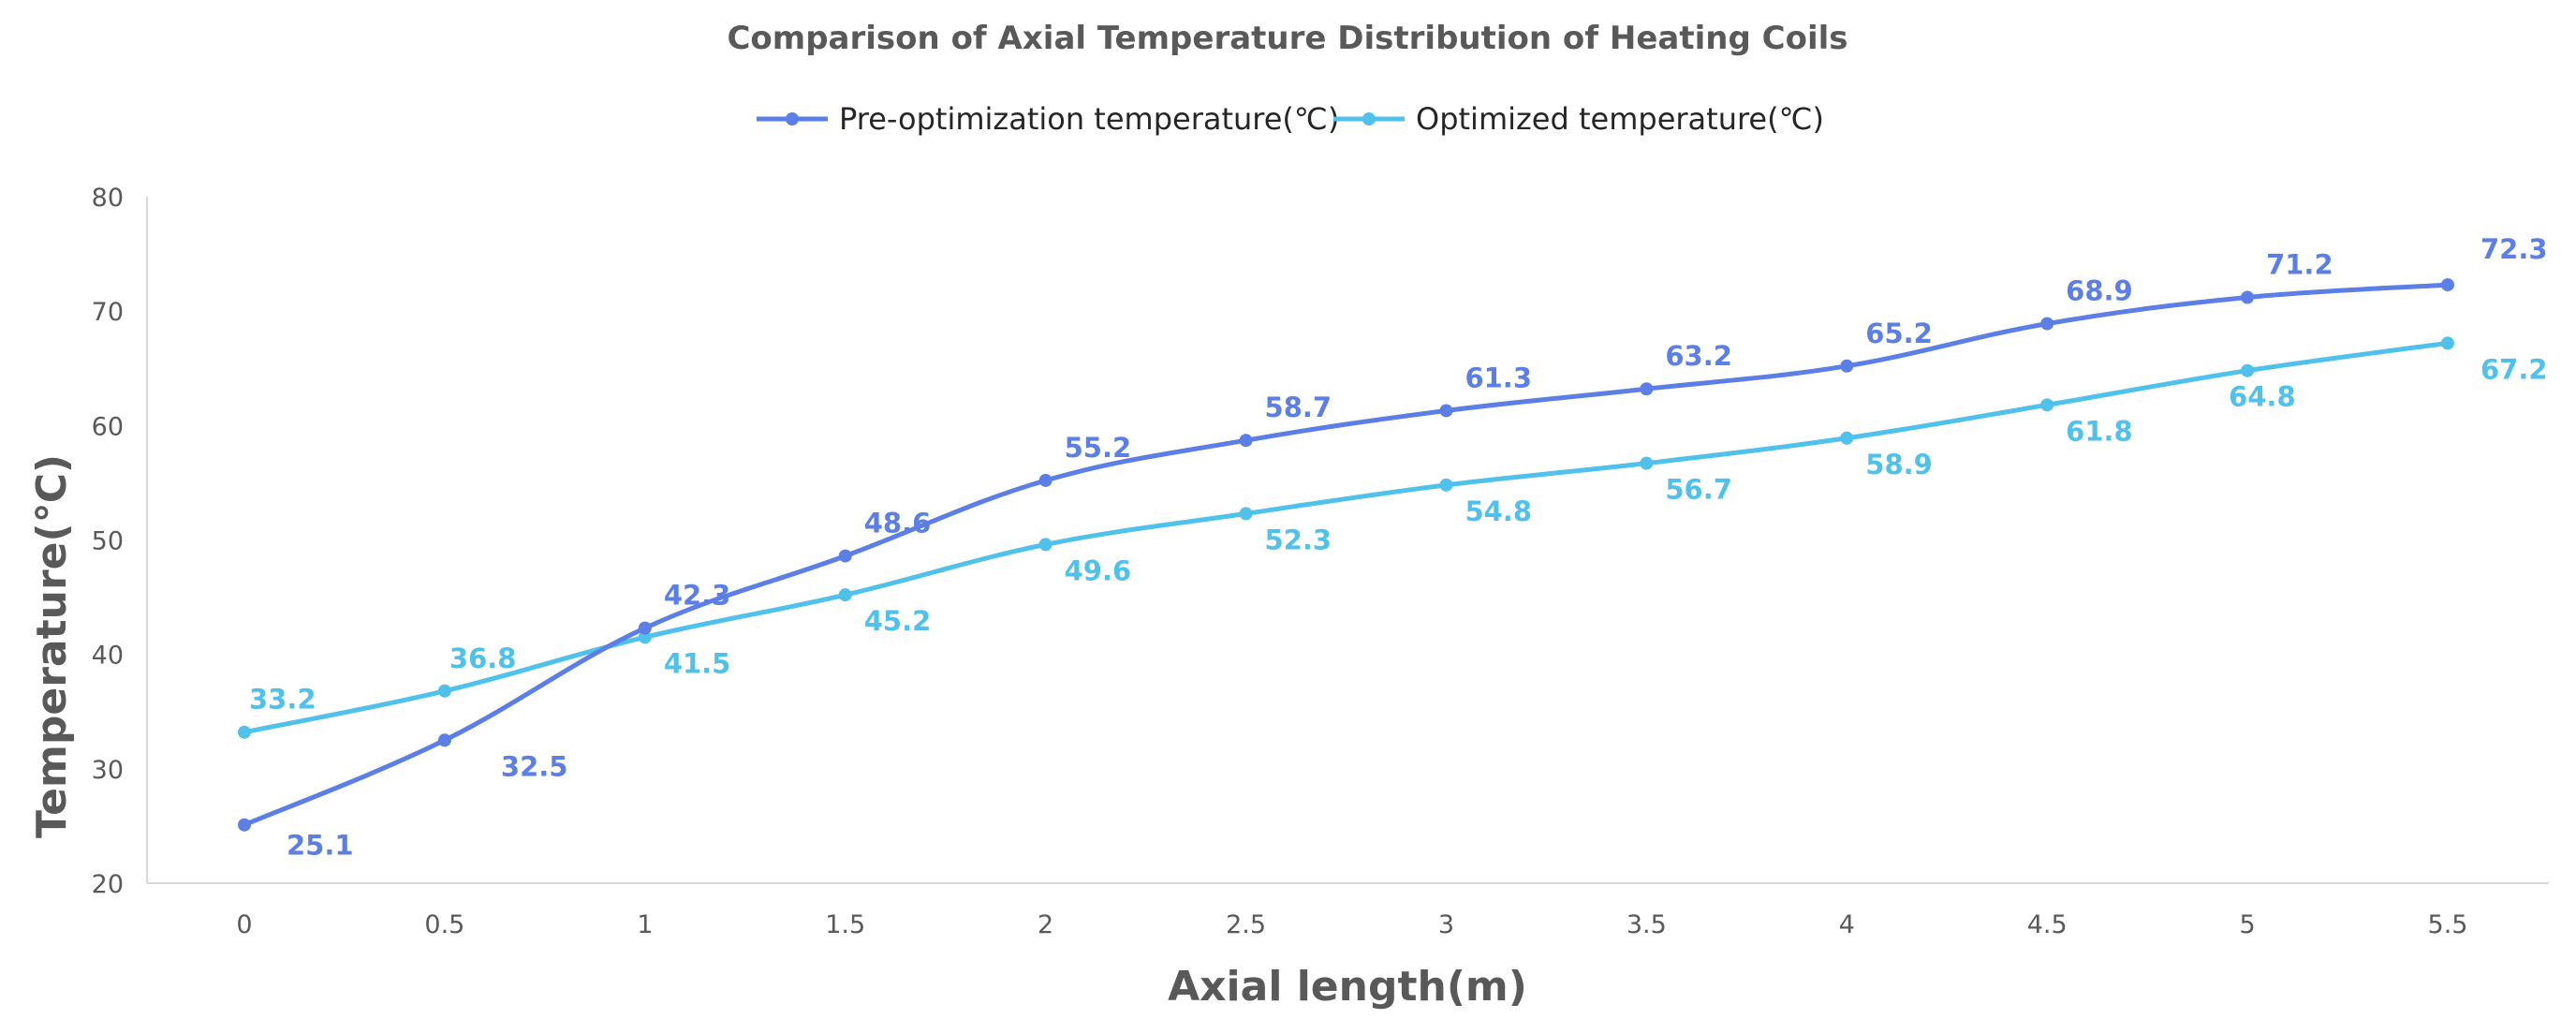  Describe the element at coordinates (1698, 356) in the screenshot. I see `data-label: 63.2` at that location.